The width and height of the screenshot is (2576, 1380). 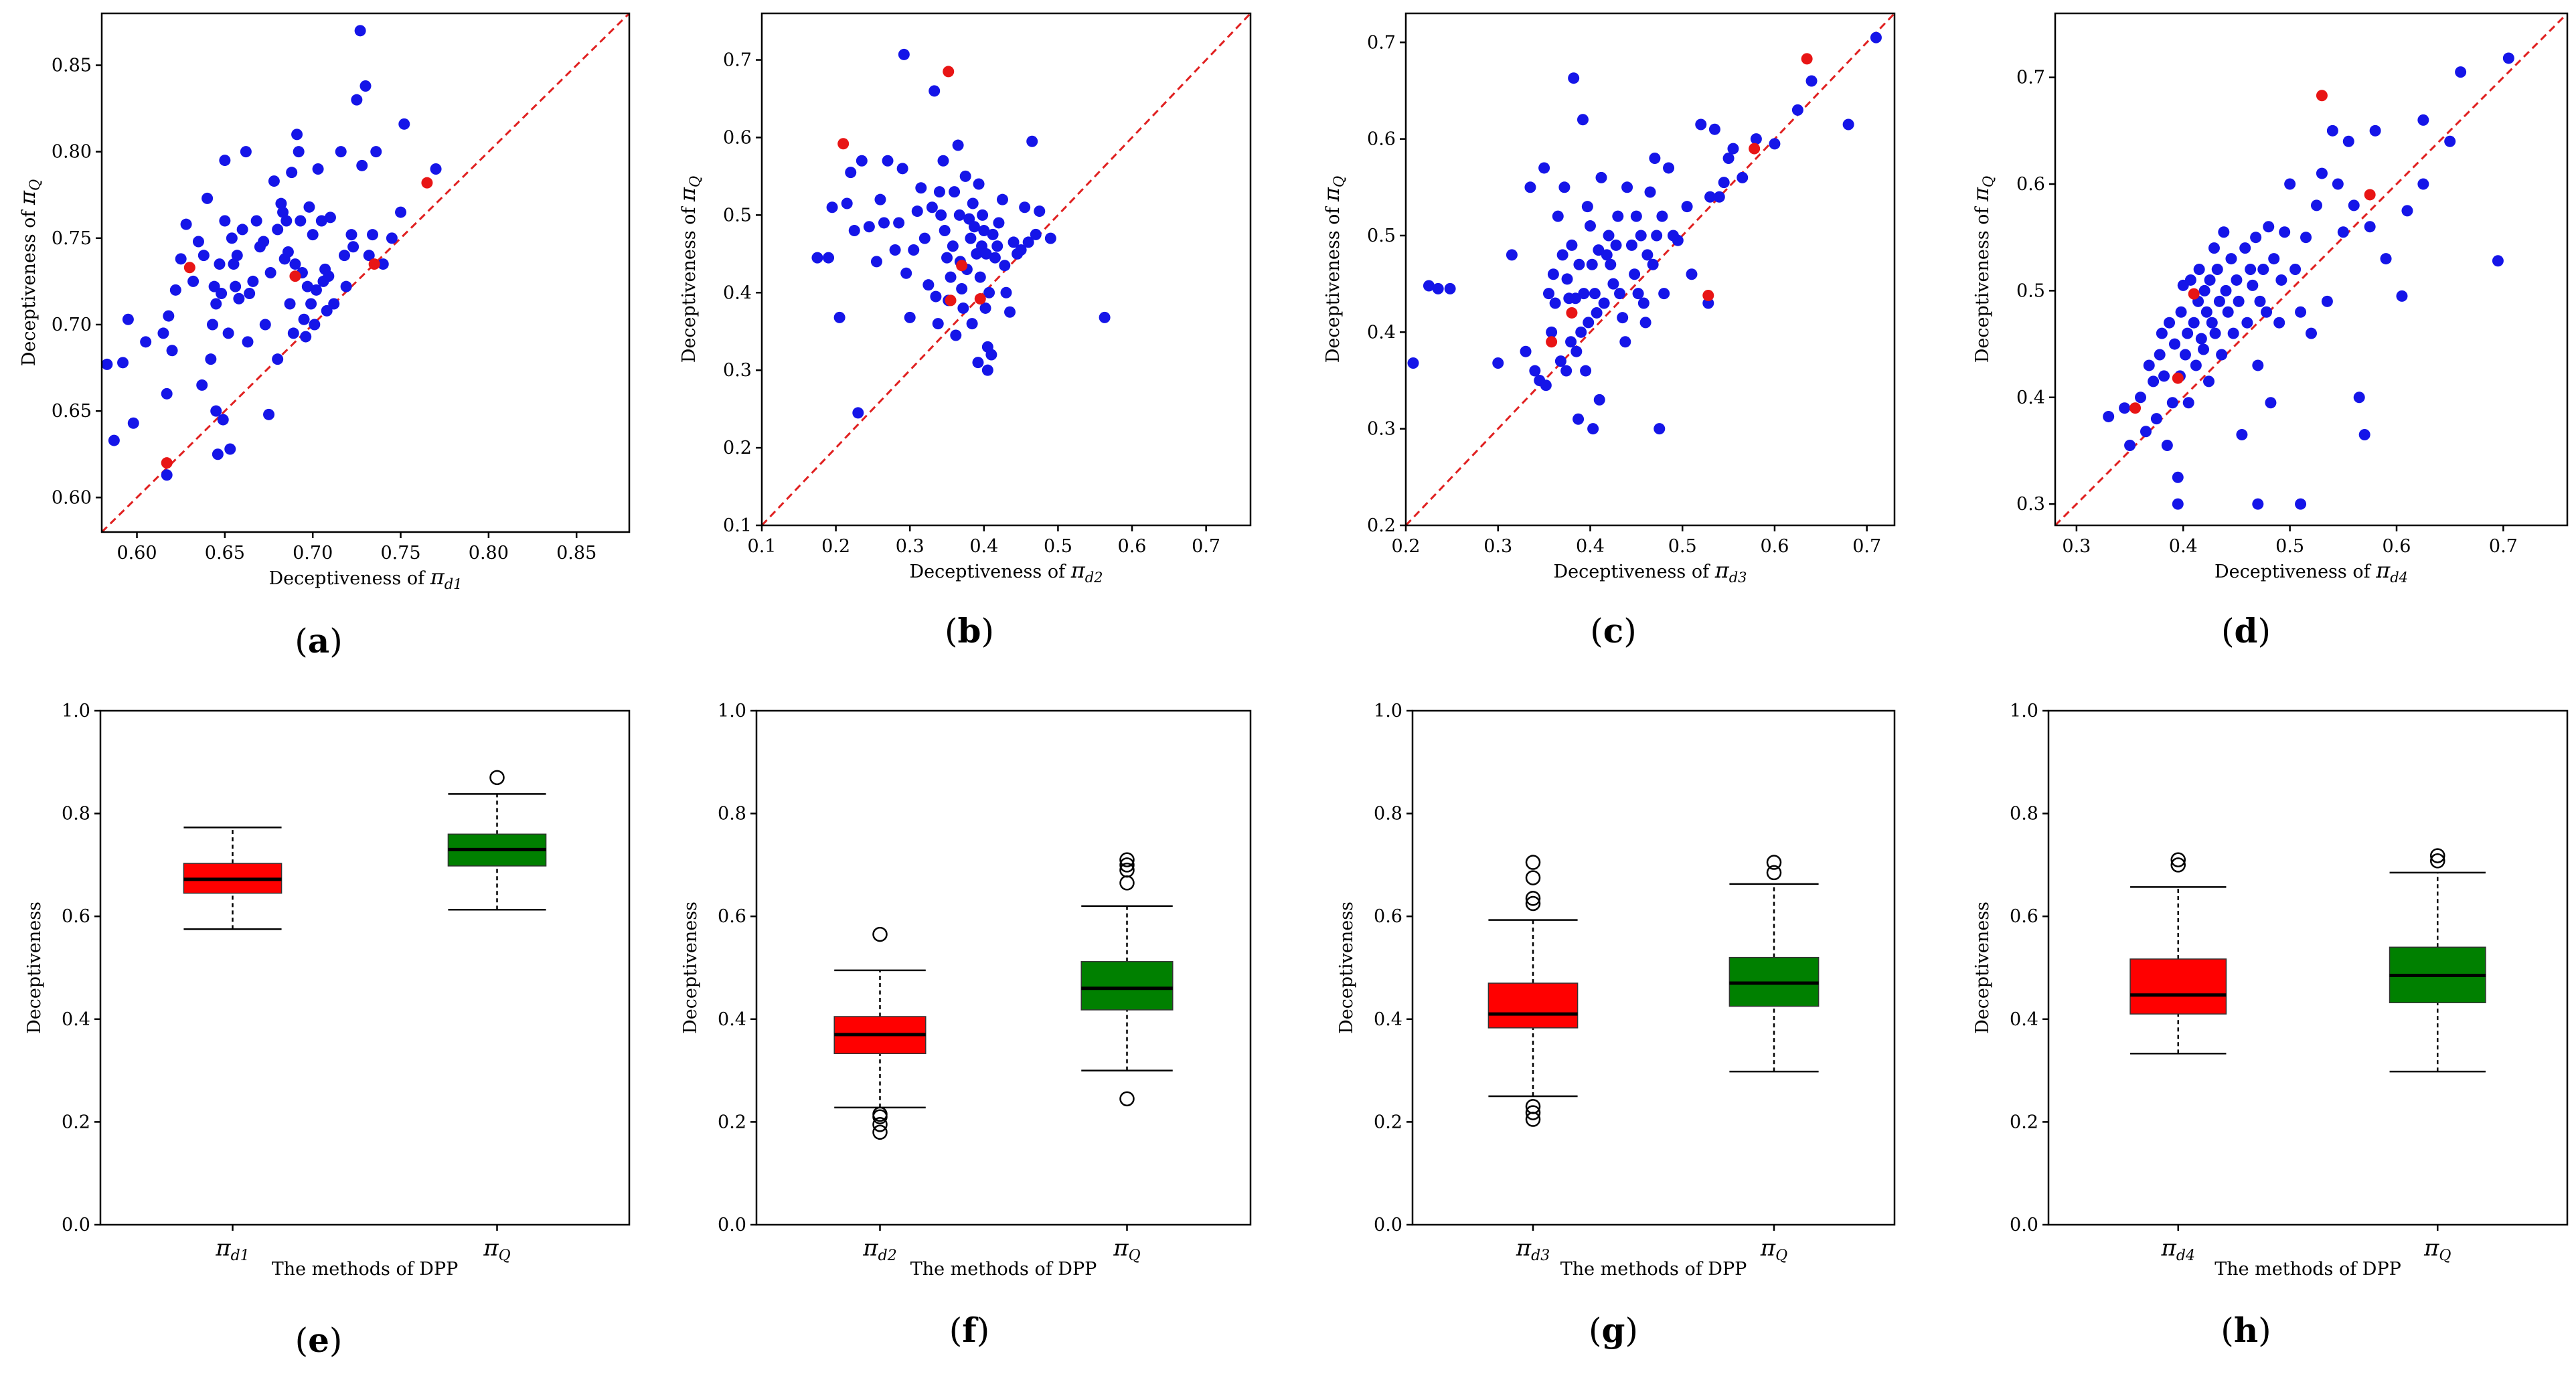 I want to click on x-category-label: πd1, so click(x=232, y=1250).